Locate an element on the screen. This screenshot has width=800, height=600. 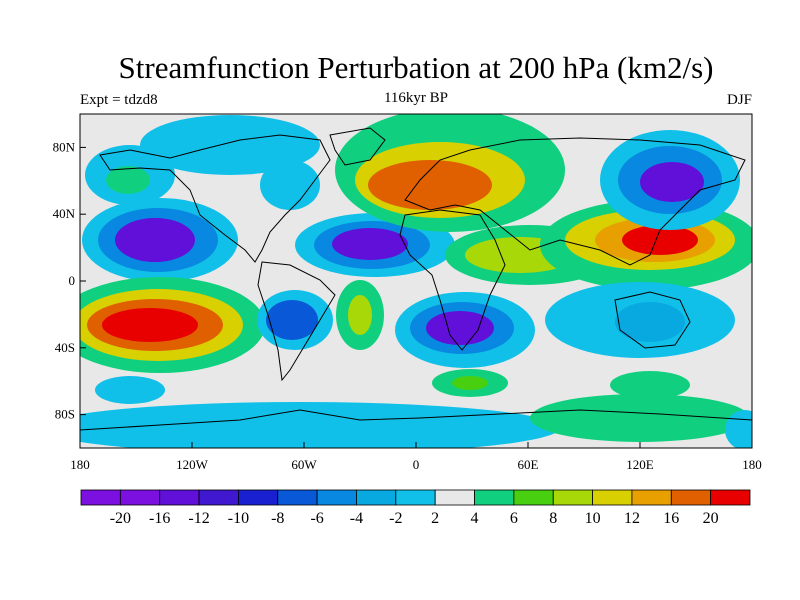
lat-tick-label: 40S is located at coordinates (65, 347).